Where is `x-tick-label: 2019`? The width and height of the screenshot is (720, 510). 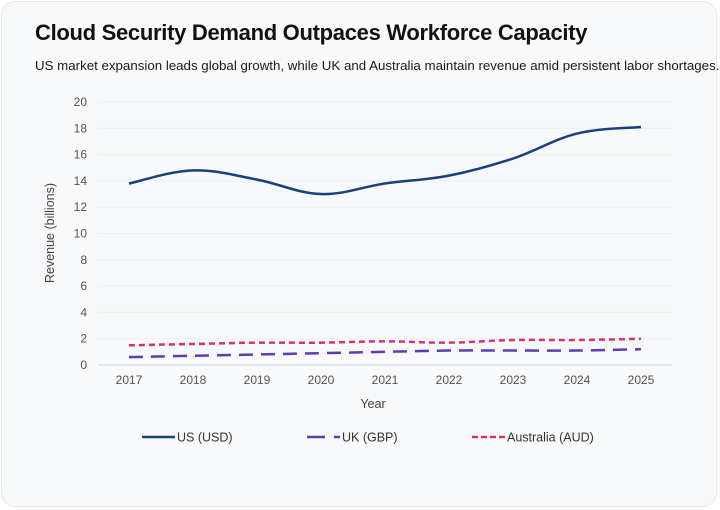
x-tick-label: 2019 is located at coordinates (257, 380).